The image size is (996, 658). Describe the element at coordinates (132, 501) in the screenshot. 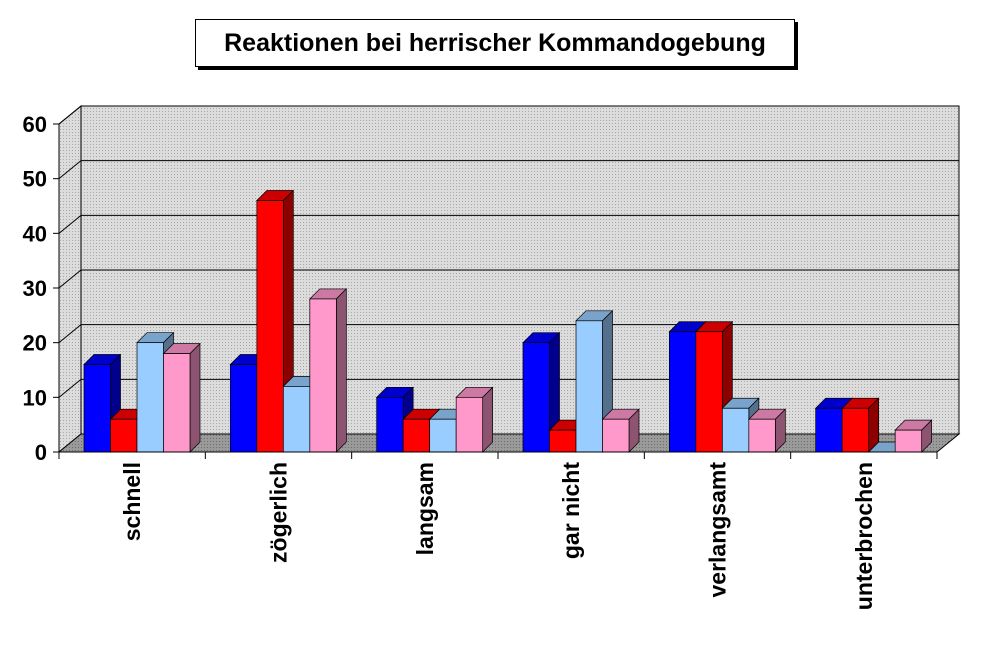

I see `x-tick-label: schnell` at that location.